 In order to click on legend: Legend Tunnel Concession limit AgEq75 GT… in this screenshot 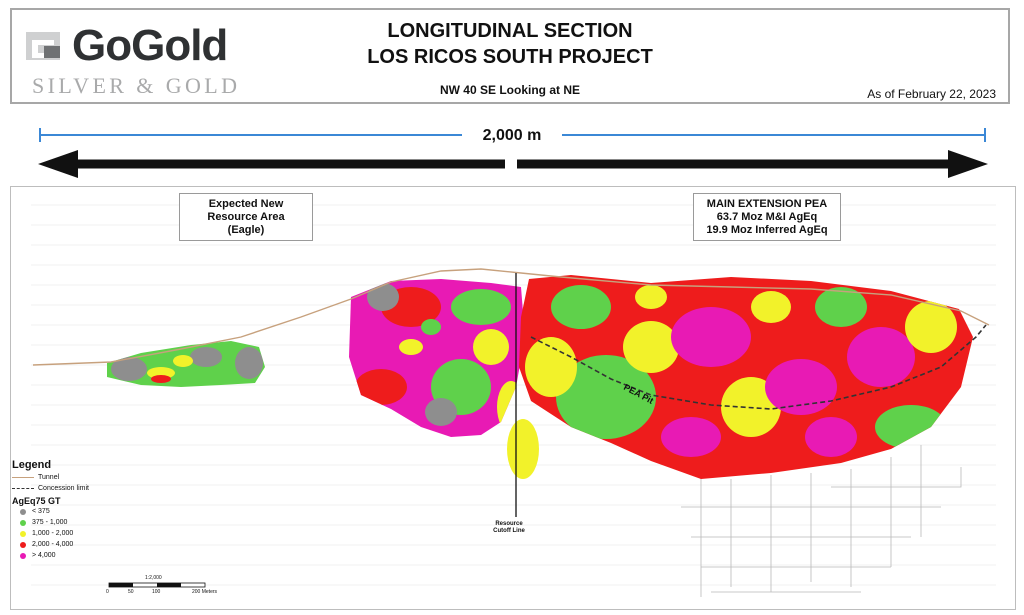, I will do `click(60, 509)`.